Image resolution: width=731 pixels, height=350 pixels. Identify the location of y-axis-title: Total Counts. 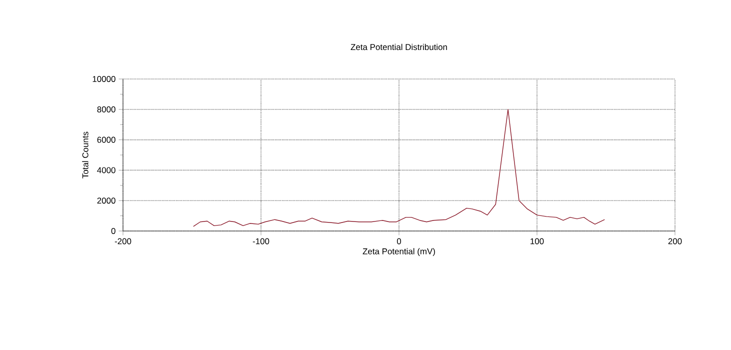
(85, 155).